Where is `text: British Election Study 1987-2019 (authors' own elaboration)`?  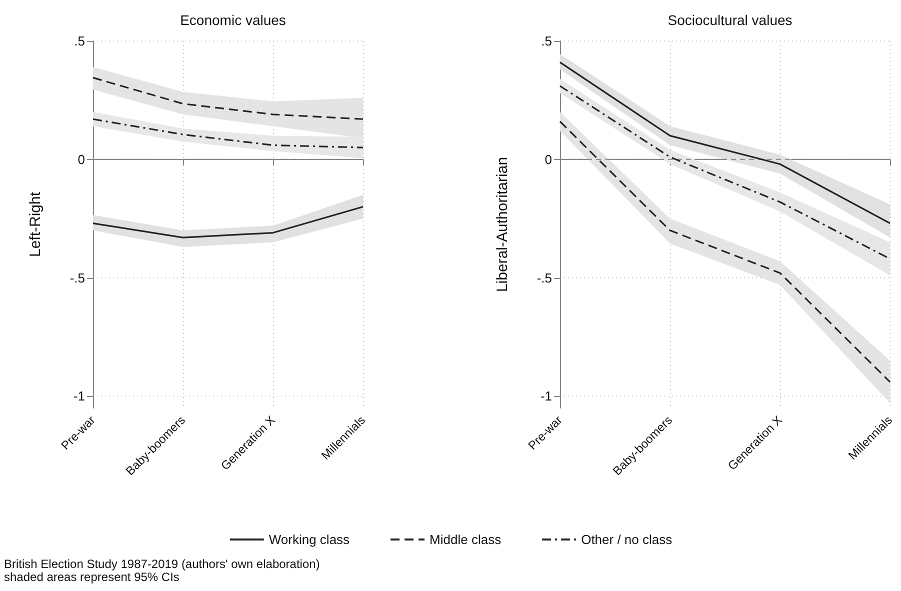 text: British Election Study 1987-2019 (authors' own elaboration) is located at coordinates (162, 564).